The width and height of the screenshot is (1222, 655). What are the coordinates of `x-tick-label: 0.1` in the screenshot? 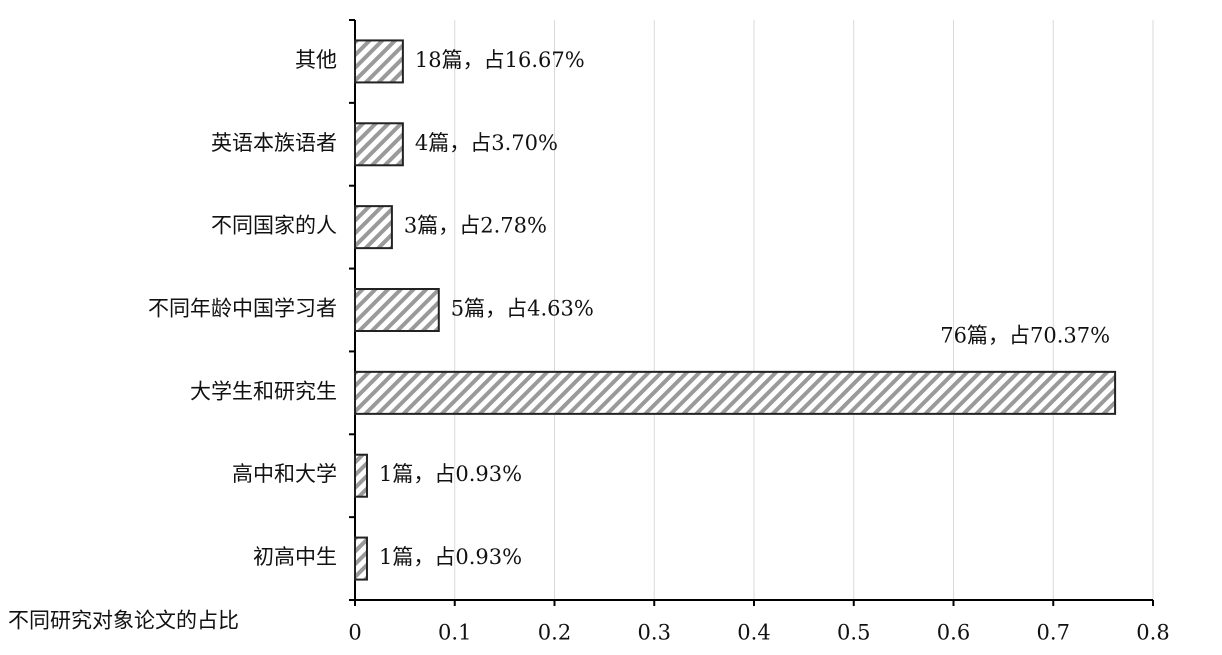 It's located at (454, 633).